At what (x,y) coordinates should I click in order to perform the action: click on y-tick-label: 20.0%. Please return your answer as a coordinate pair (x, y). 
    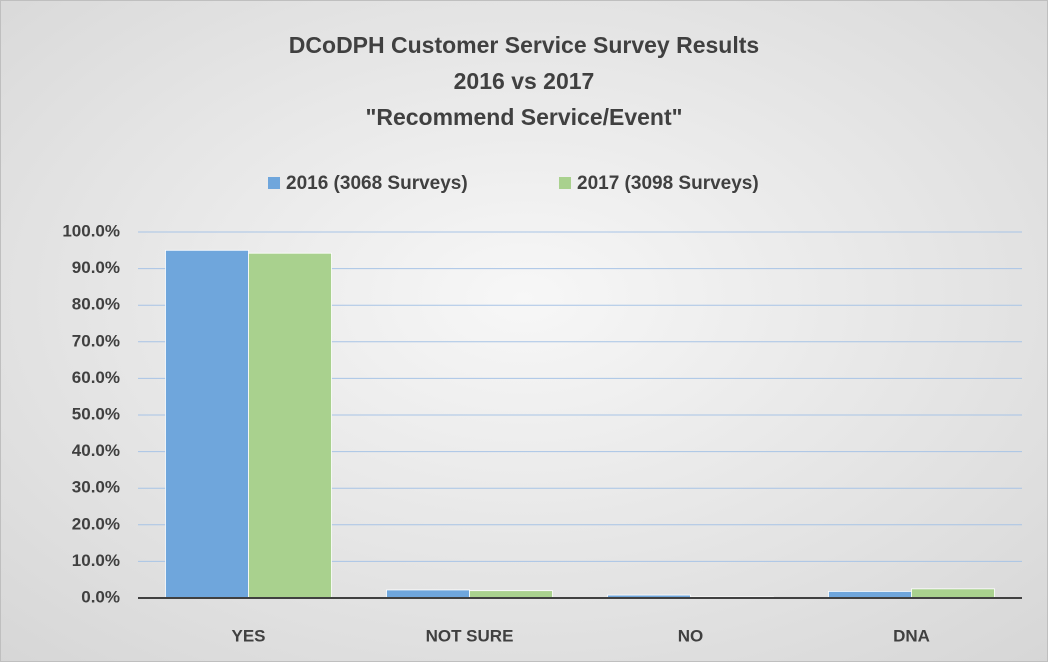
    Looking at the image, I should click on (96, 523).